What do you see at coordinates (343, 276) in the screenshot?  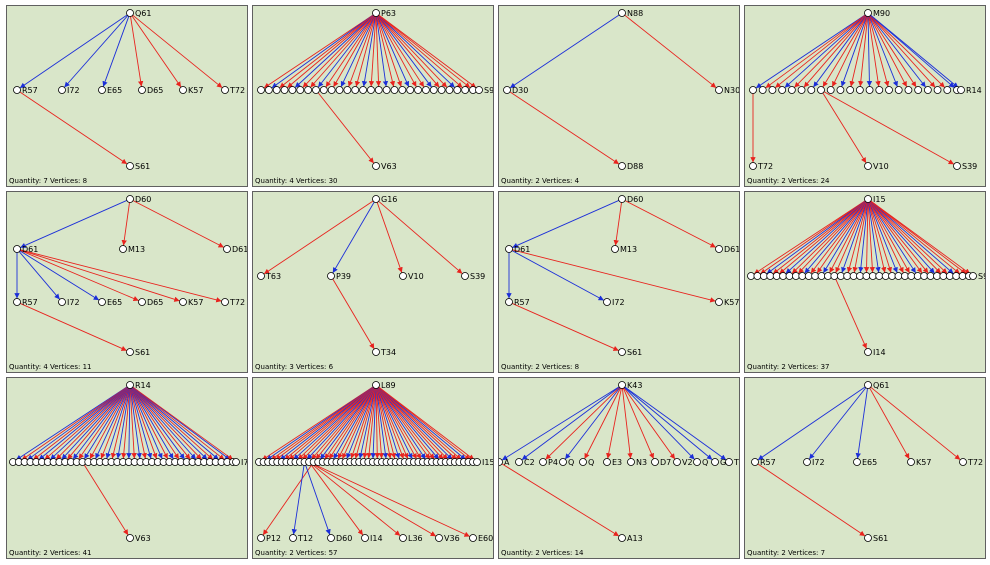 I see `node-label: P39` at bounding box center [343, 276].